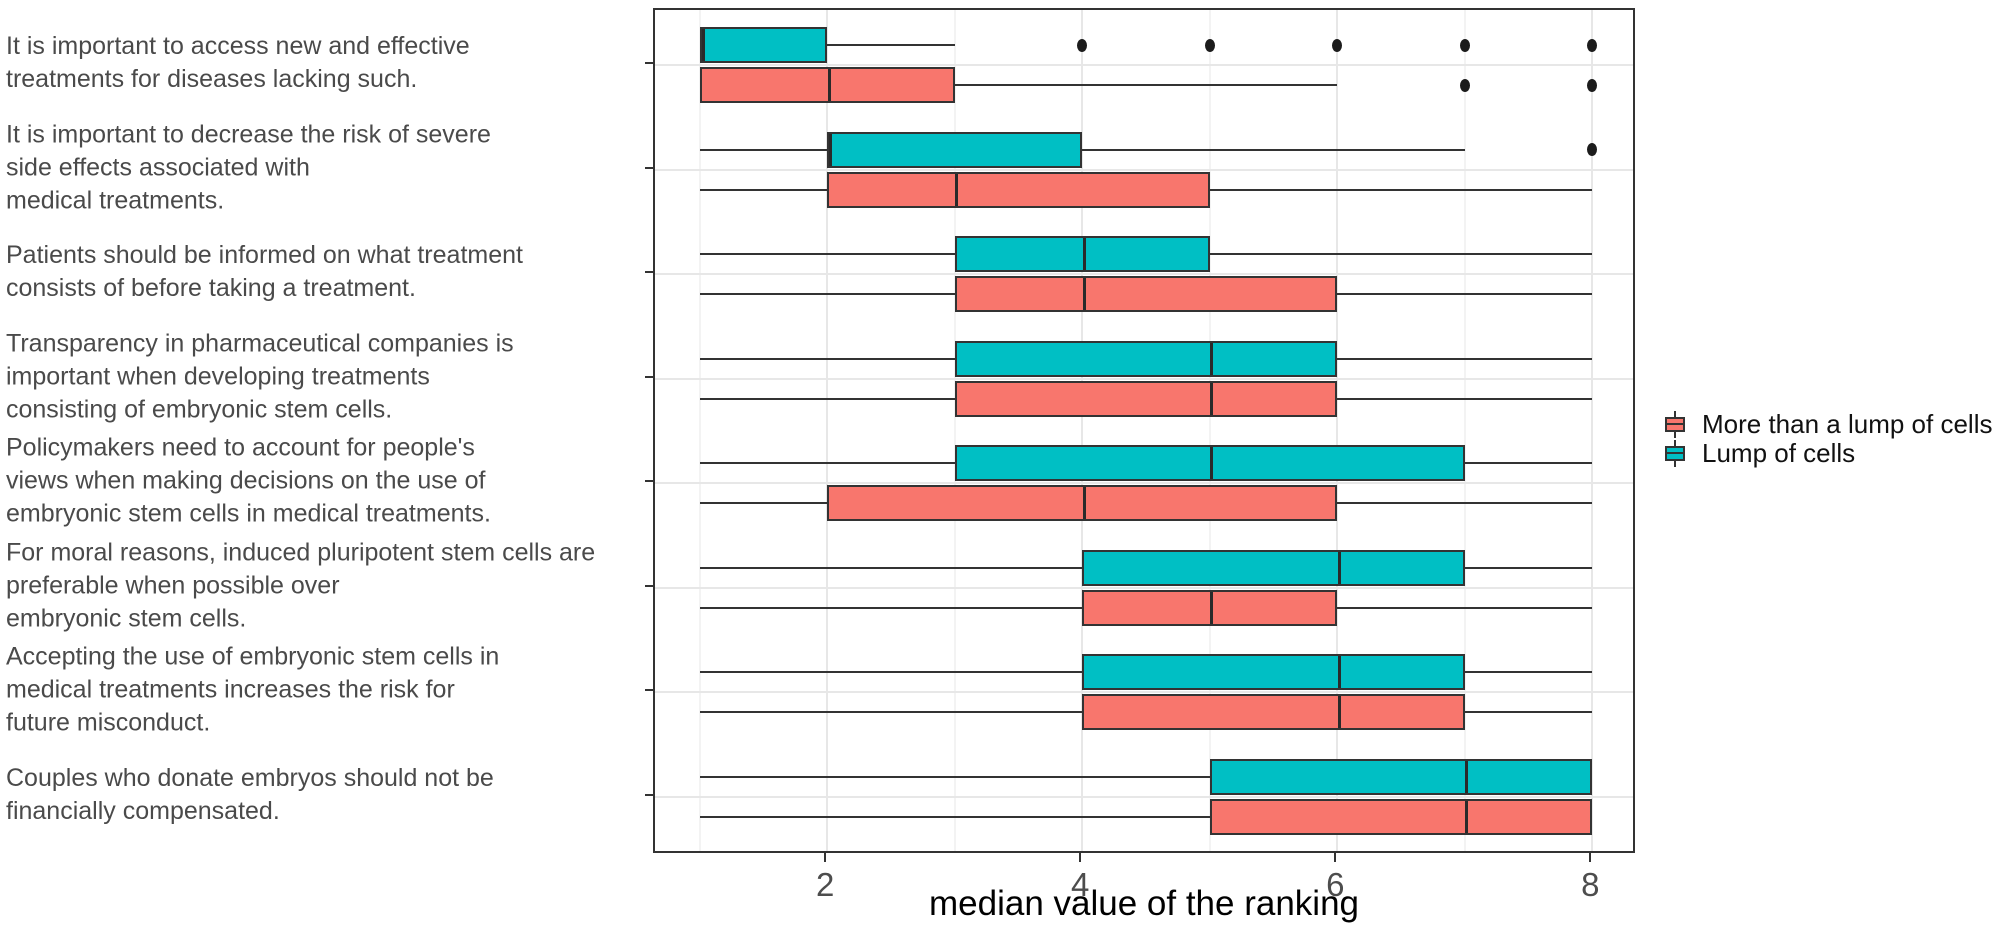 This screenshot has width=2008, height=928. I want to click on legend-entry: Lump of cells, so click(1828, 452).